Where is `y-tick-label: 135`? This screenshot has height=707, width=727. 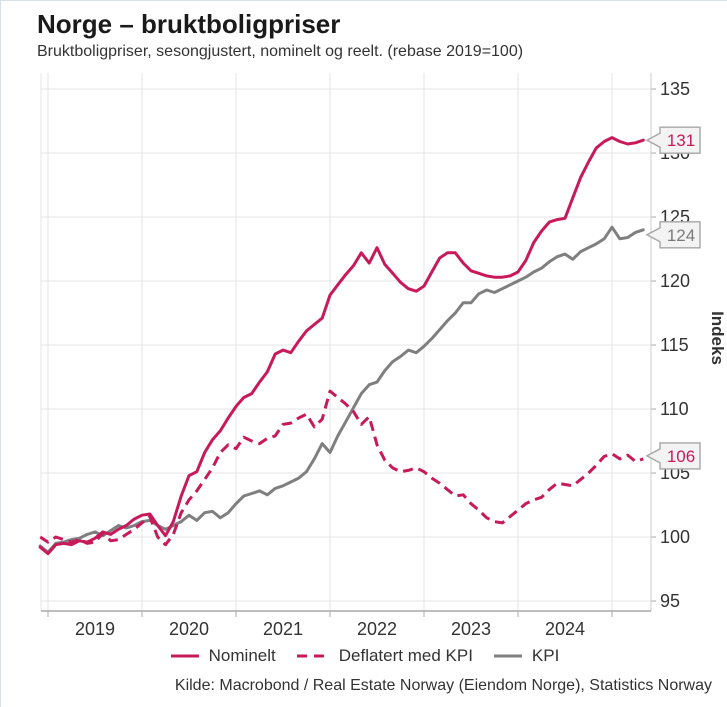
y-tick-label: 135 is located at coordinates (675, 89).